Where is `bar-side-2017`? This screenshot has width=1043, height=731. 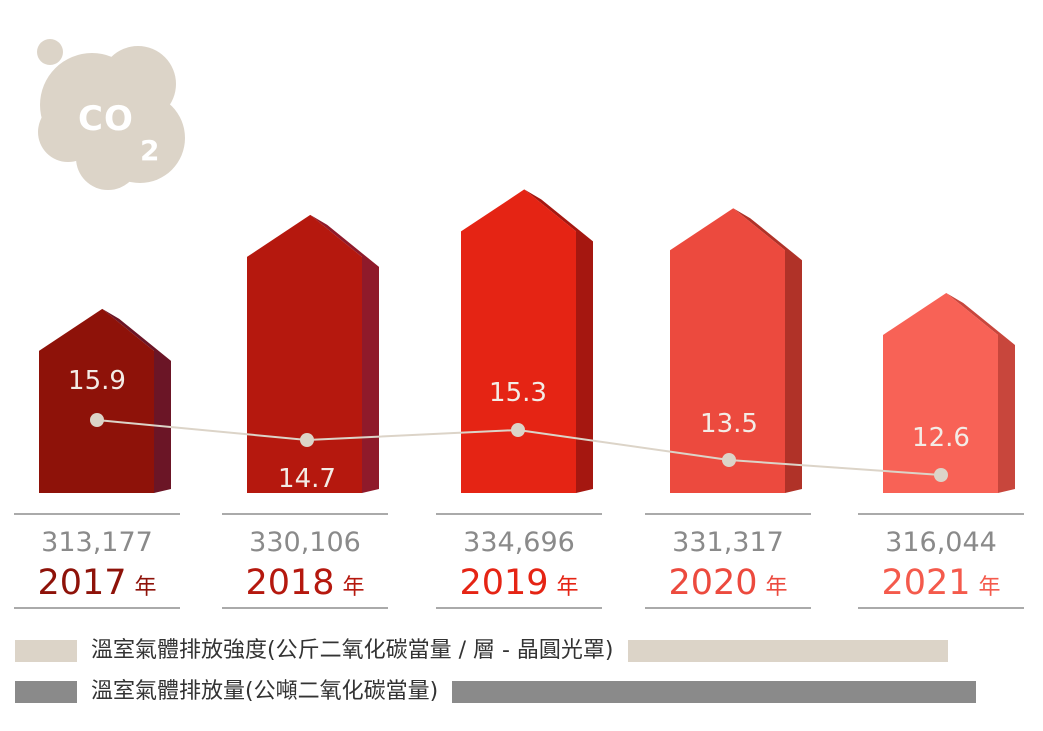
bar-side-2017 is located at coordinates (136, 400).